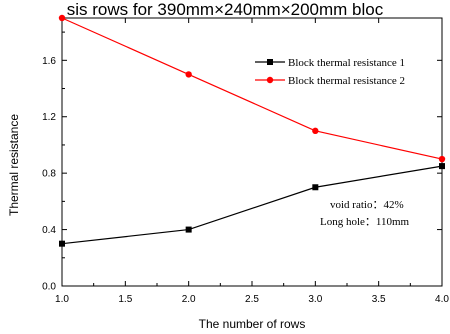 The width and height of the screenshot is (450, 334). I want to click on y-tick-label: 1.6, so click(49, 61).